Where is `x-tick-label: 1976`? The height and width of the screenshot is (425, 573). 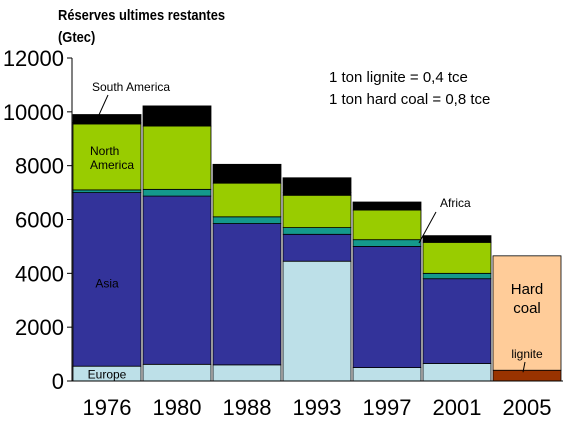
x-tick-label: 1976 is located at coordinates (107, 407).